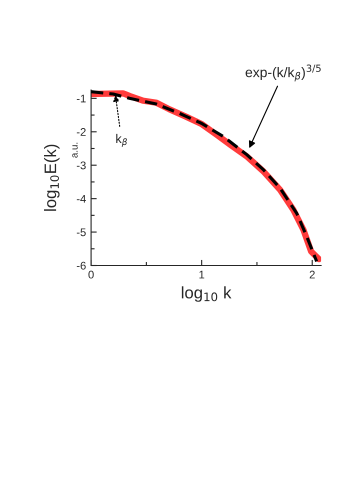 The image size is (349, 500). I want to click on y-tick-label: -3, so click(81, 165).